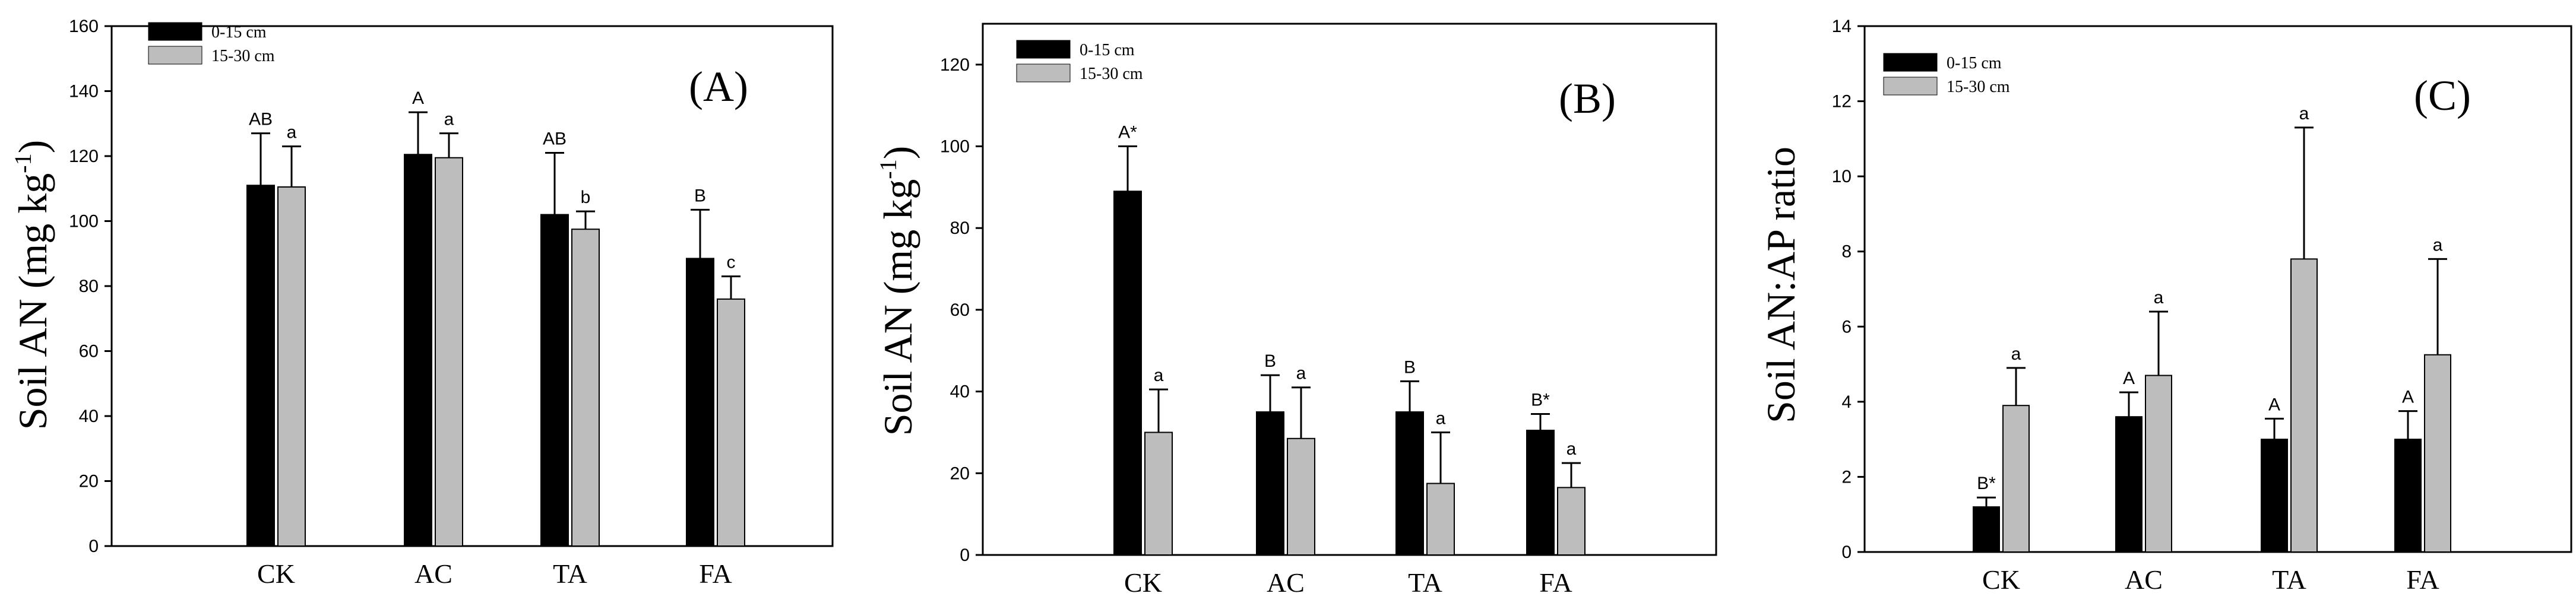 The width and height of the screenshot is (2576, 606). What do you see at coordinates (718, 87) in the screenshot?
I see `panel-label: (A)` at bounding box center [718, 87].